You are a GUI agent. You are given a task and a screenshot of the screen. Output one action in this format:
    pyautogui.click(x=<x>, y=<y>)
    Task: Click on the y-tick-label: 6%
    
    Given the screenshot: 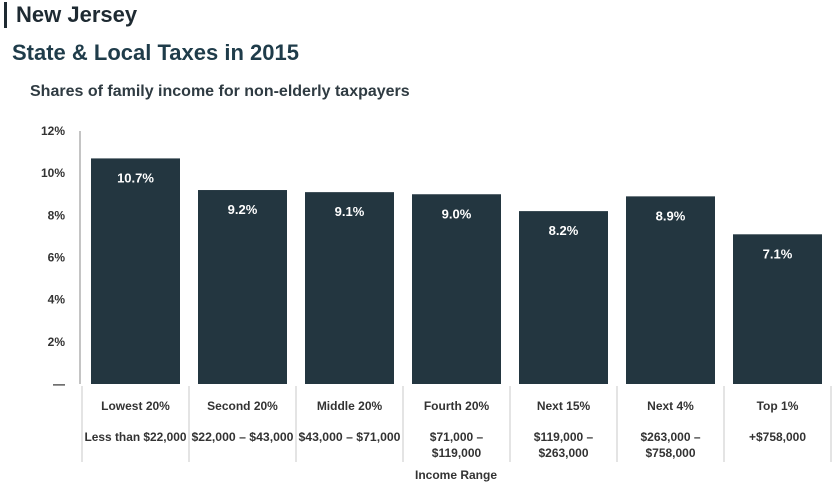 What is the action you would take?
    pyautogui.click(x=57, y=258)
    